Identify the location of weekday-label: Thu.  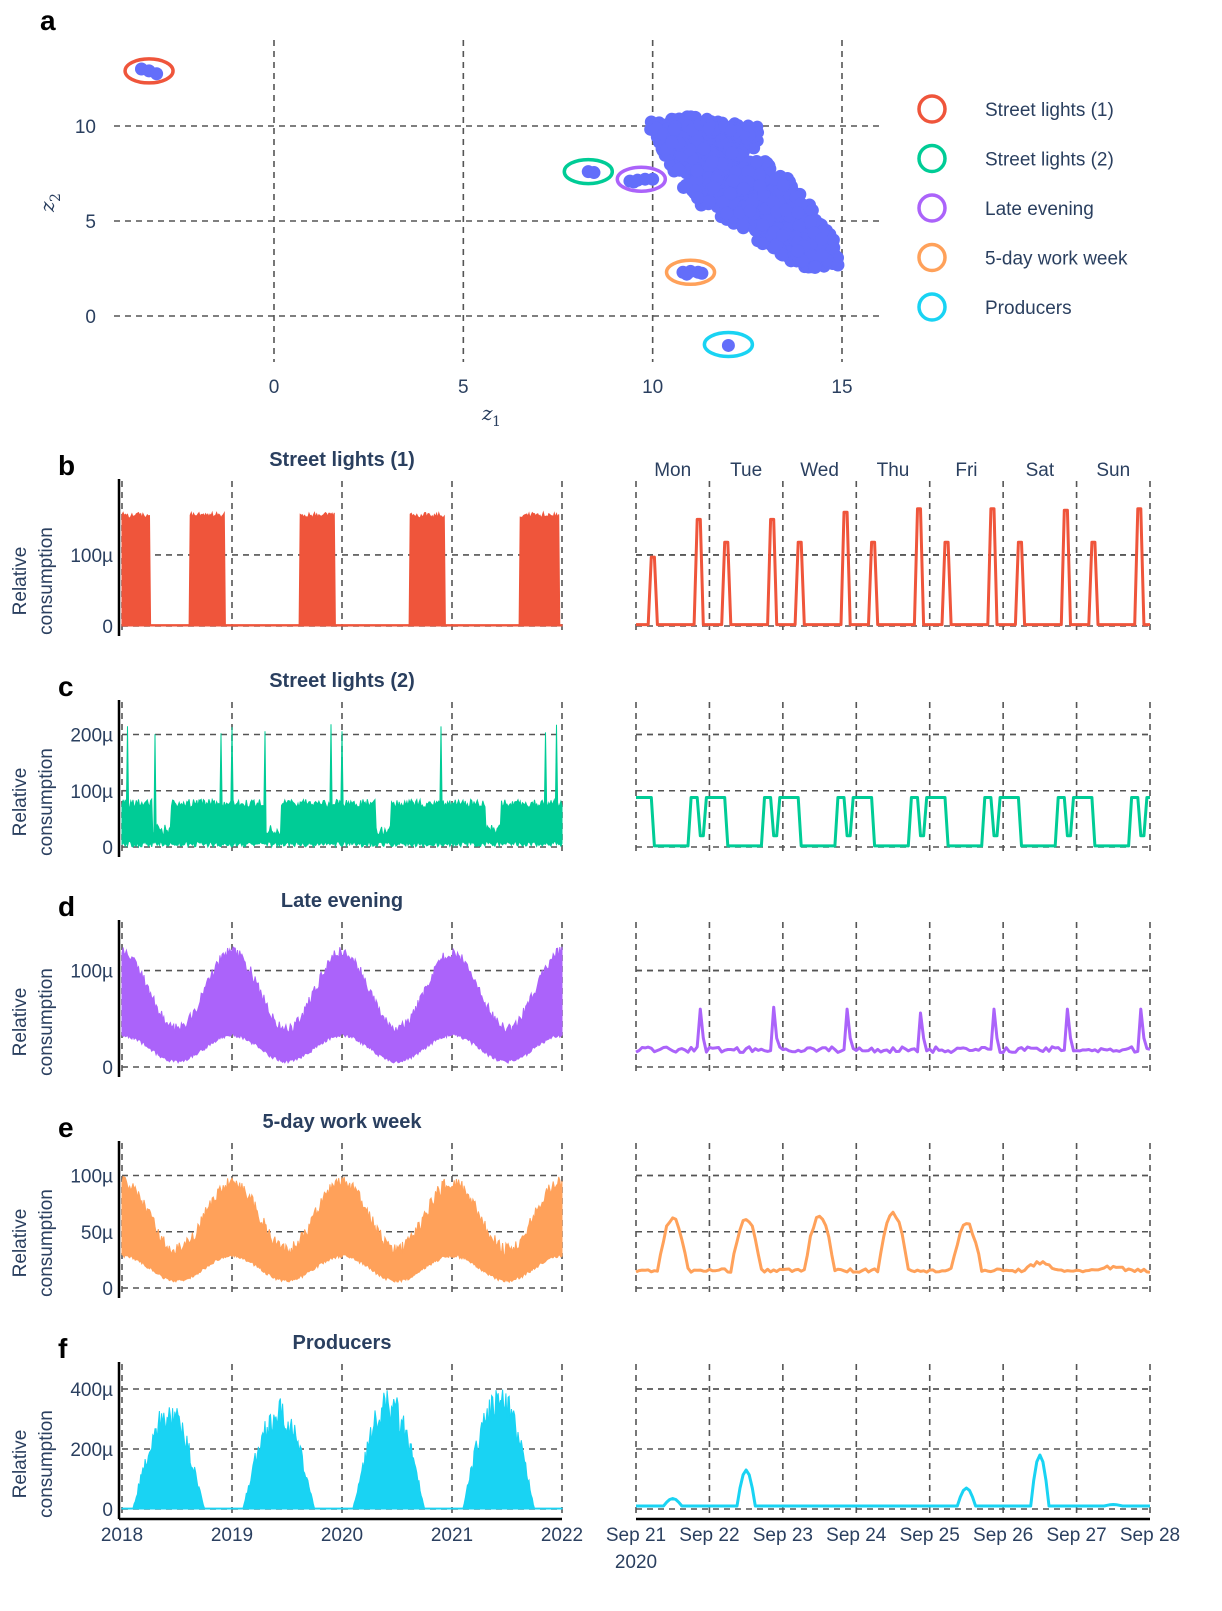
(893, 470).